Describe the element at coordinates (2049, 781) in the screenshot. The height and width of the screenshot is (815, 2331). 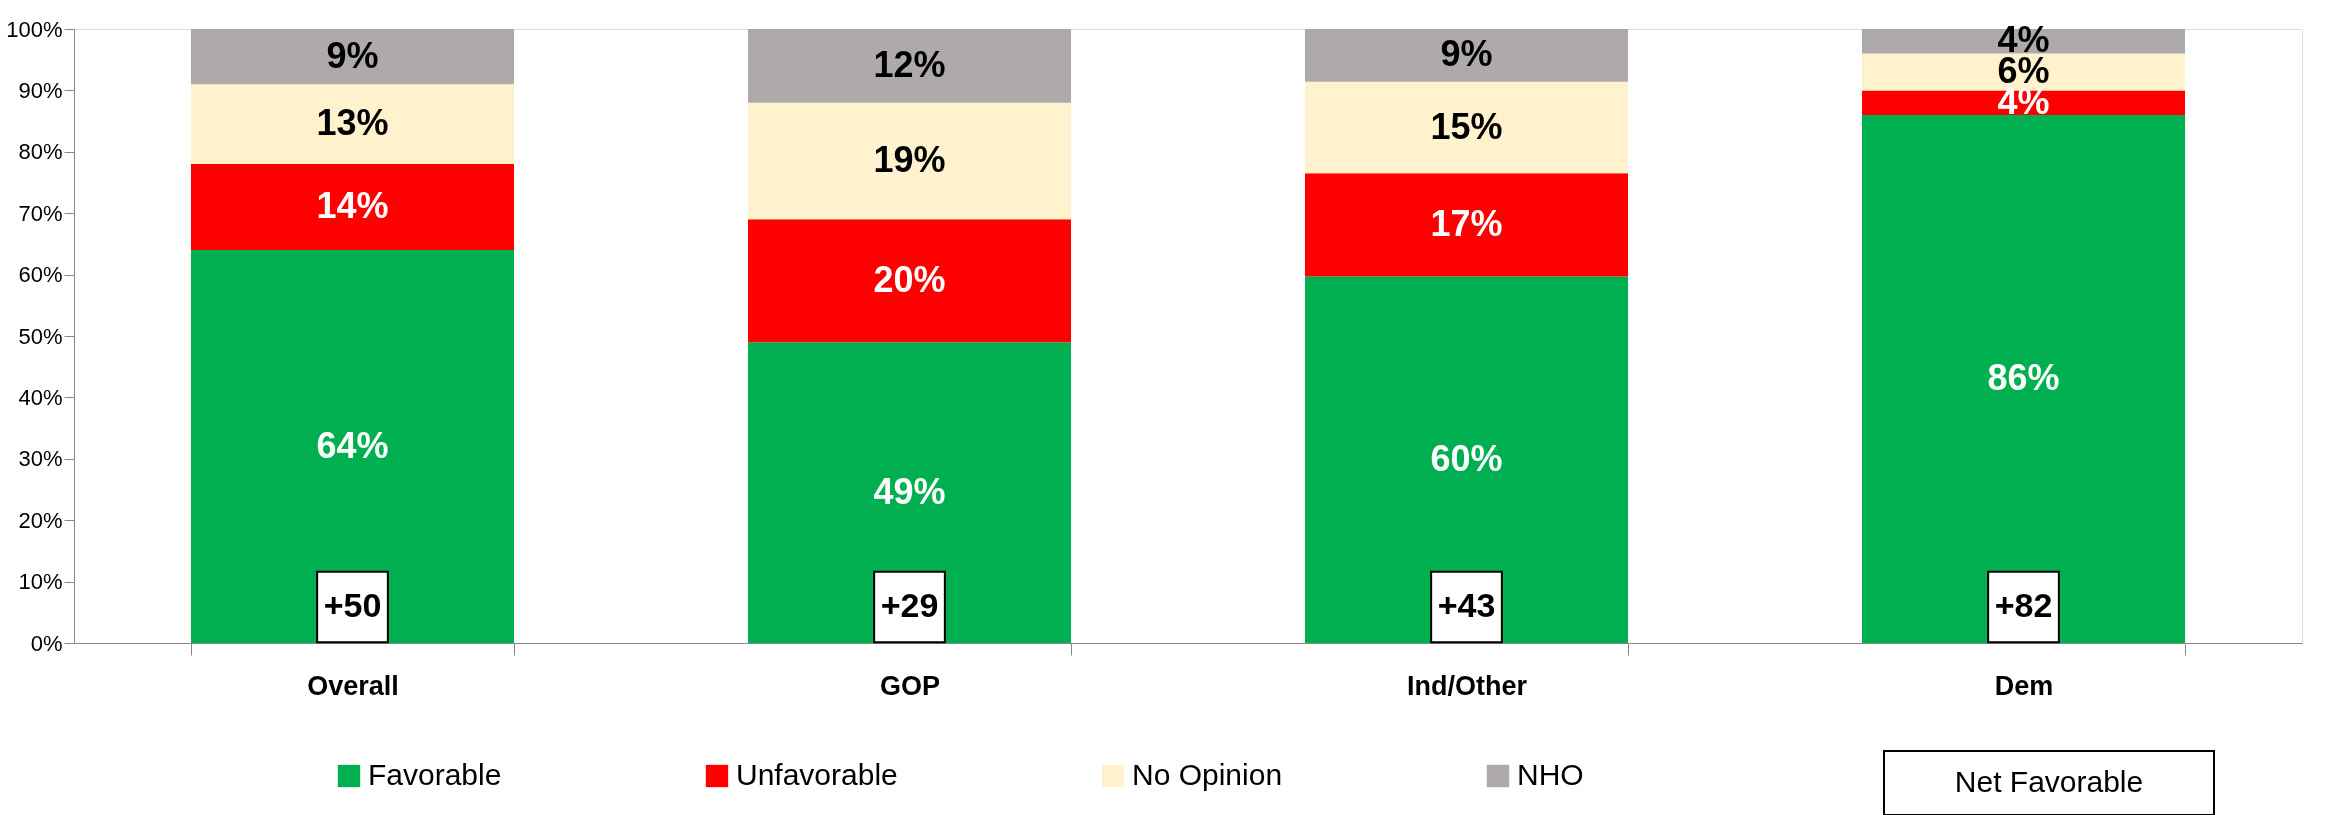
I see `text: Net Favorable` at that location.